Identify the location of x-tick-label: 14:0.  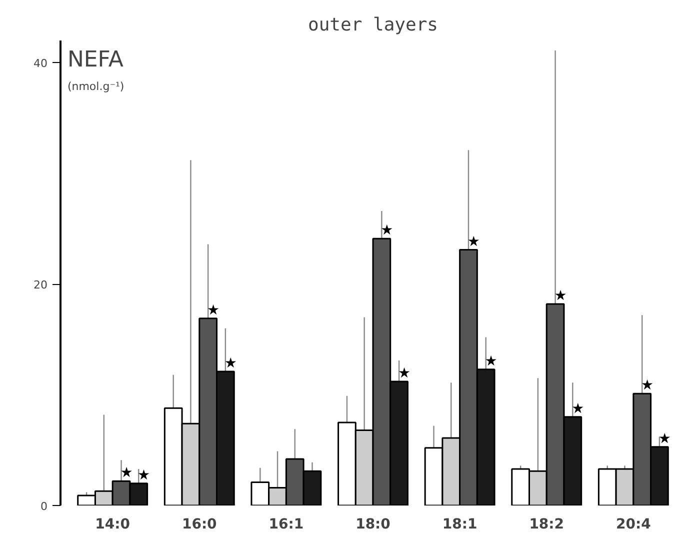
(112, 524).